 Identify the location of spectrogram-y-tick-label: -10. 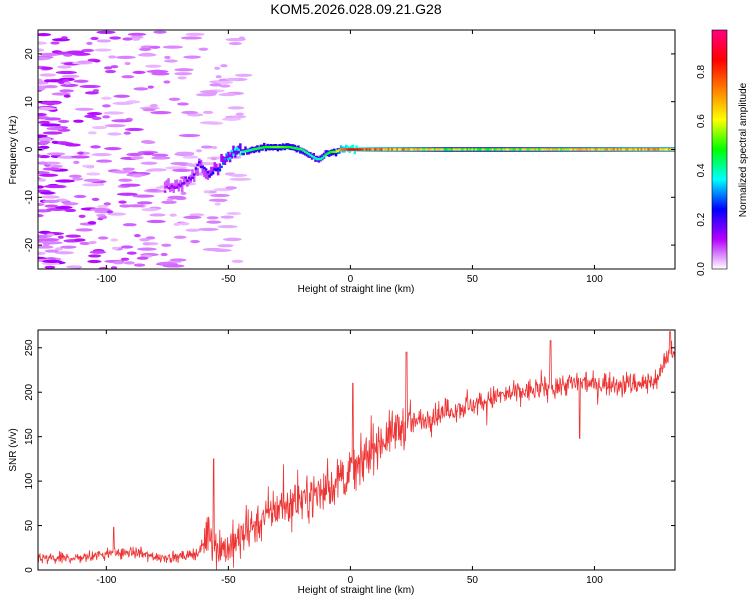
(29, 197).